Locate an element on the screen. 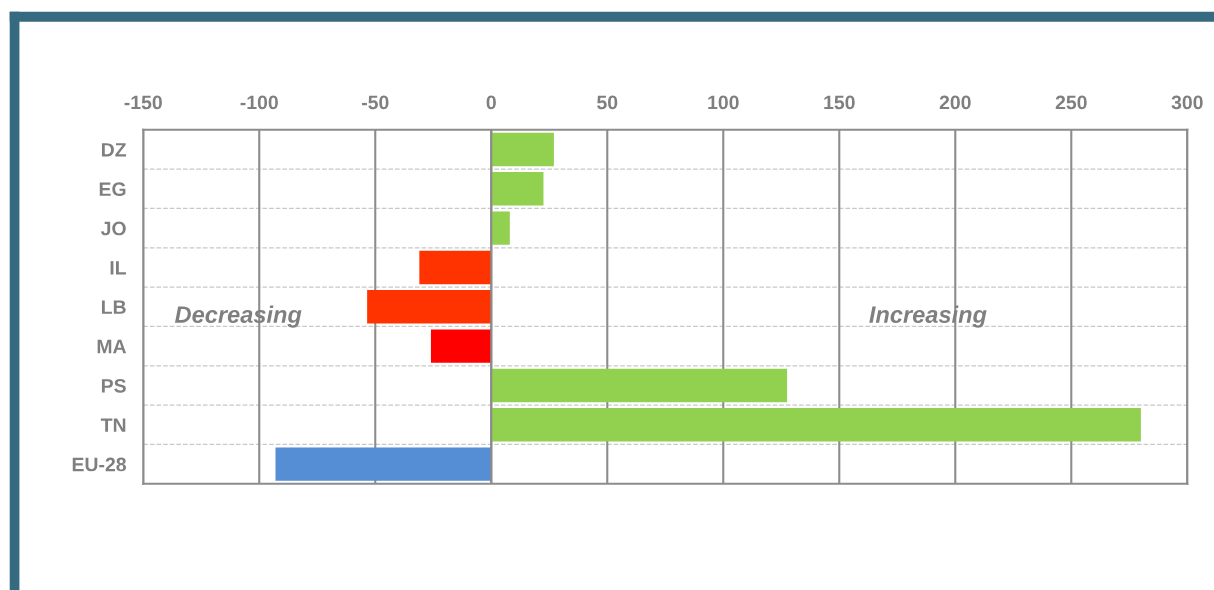 This screenshot has height=590, width=1214. x-tick-label: -150 is located at coordinates (143, 102).